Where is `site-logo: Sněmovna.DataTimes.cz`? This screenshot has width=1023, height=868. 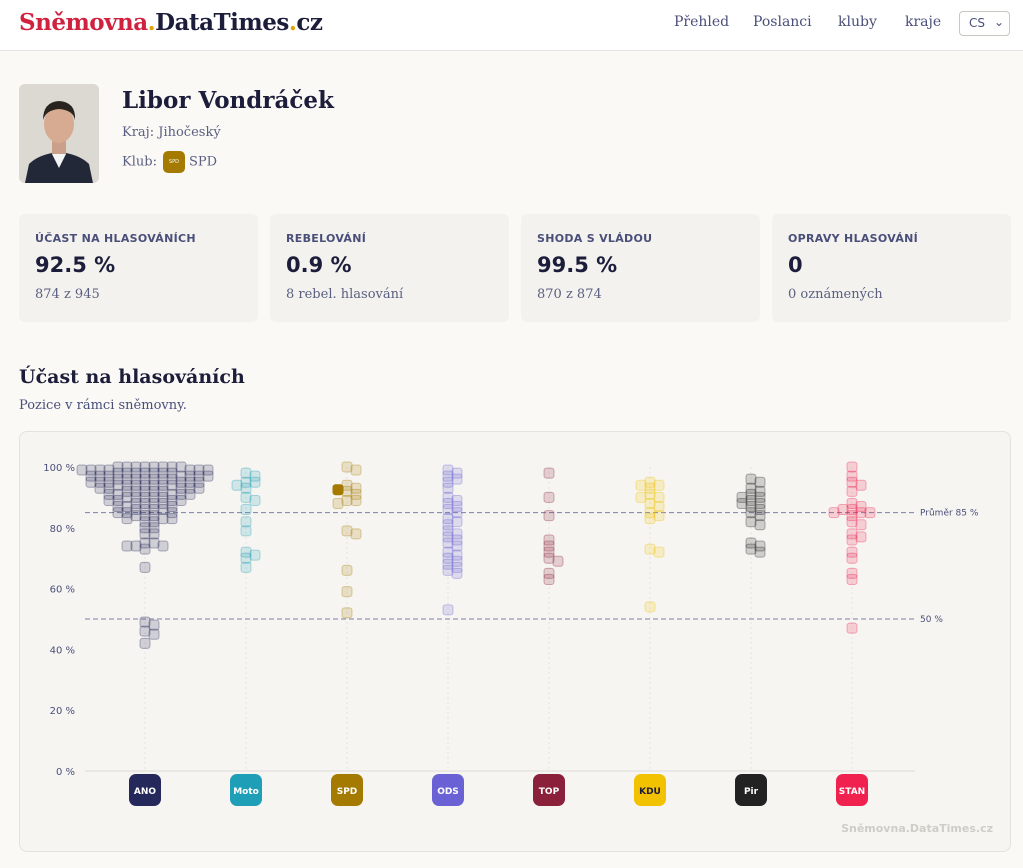
site-logo: Sněmovna.DataTimes.cz is located at coordinates (171, 22).